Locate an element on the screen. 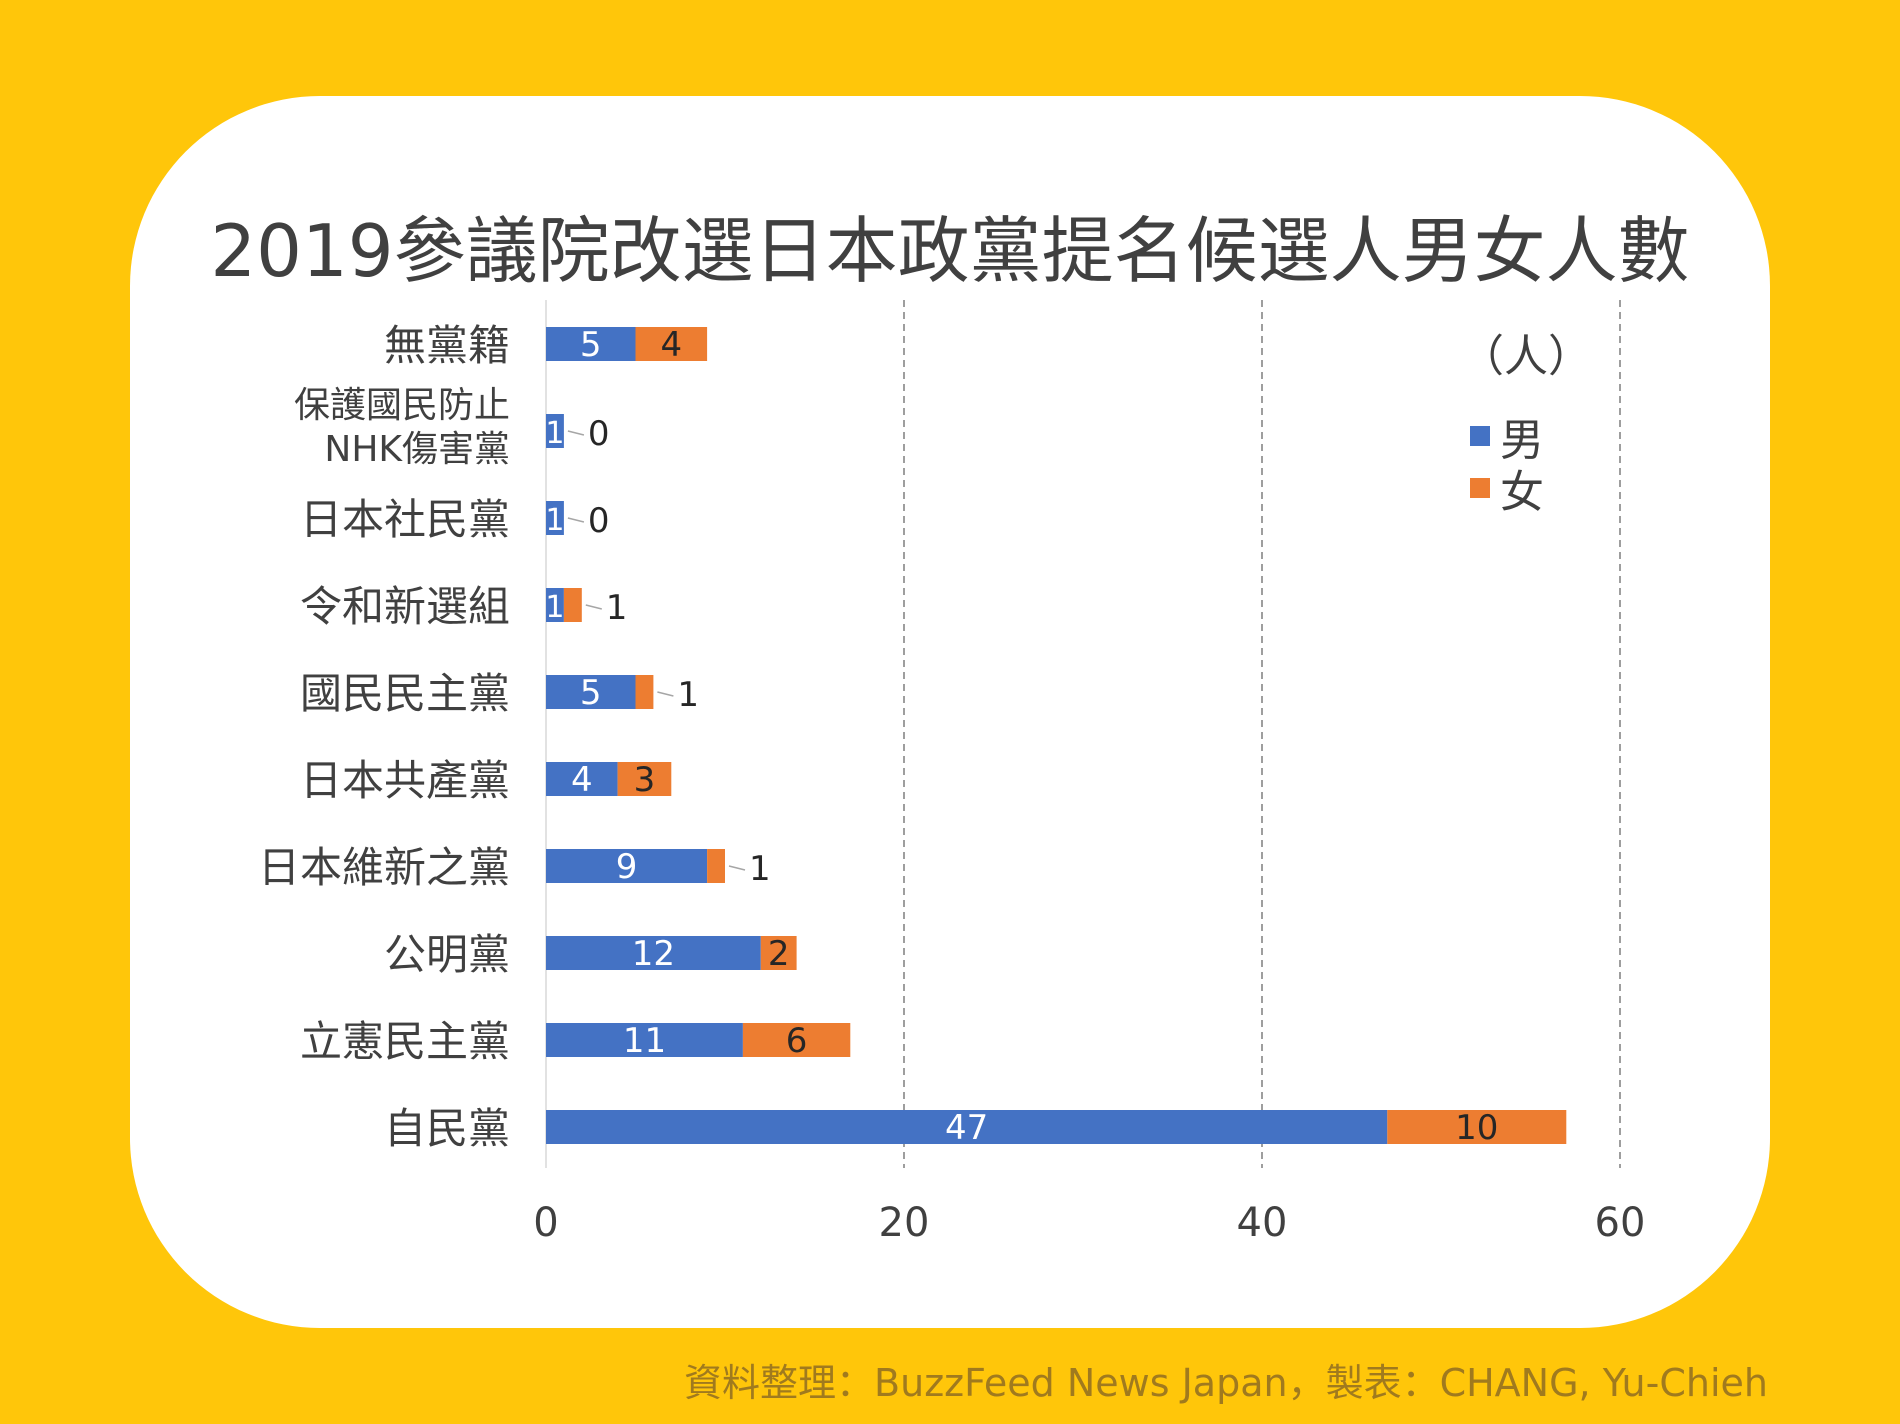 The width and height of the screenshot is (1900, 1424). category-label: 無黨籍 is located at coordinates (447, 345).